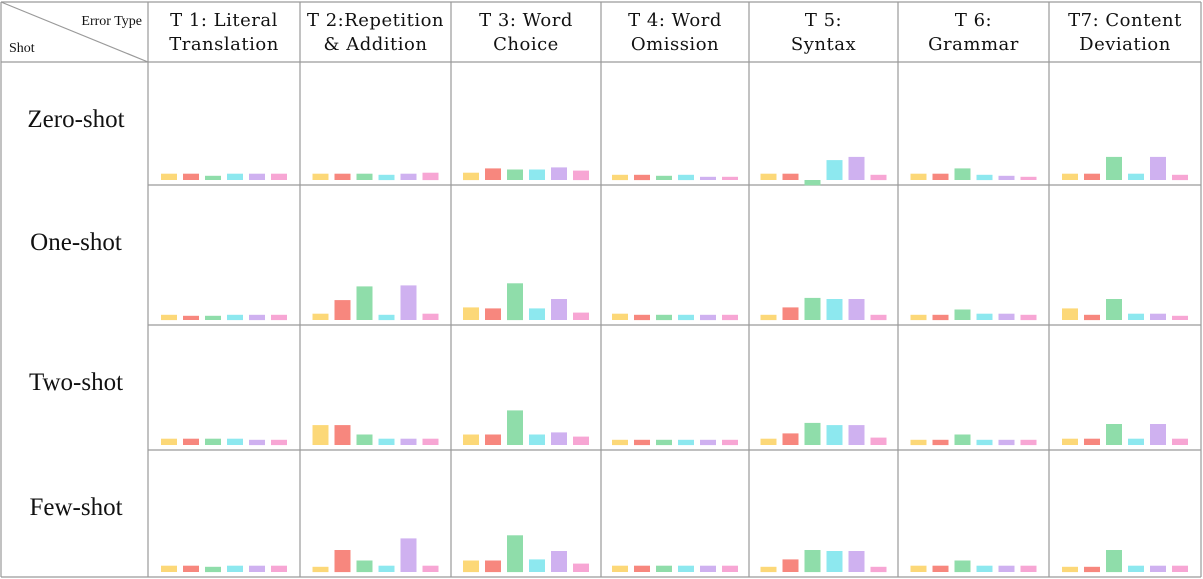 The width and height of the screenshot is (1203, 579). Describe the element at coordinates (973, 20) in the screenshot. I see `column-header-6-line-1: T 6:` at that location.